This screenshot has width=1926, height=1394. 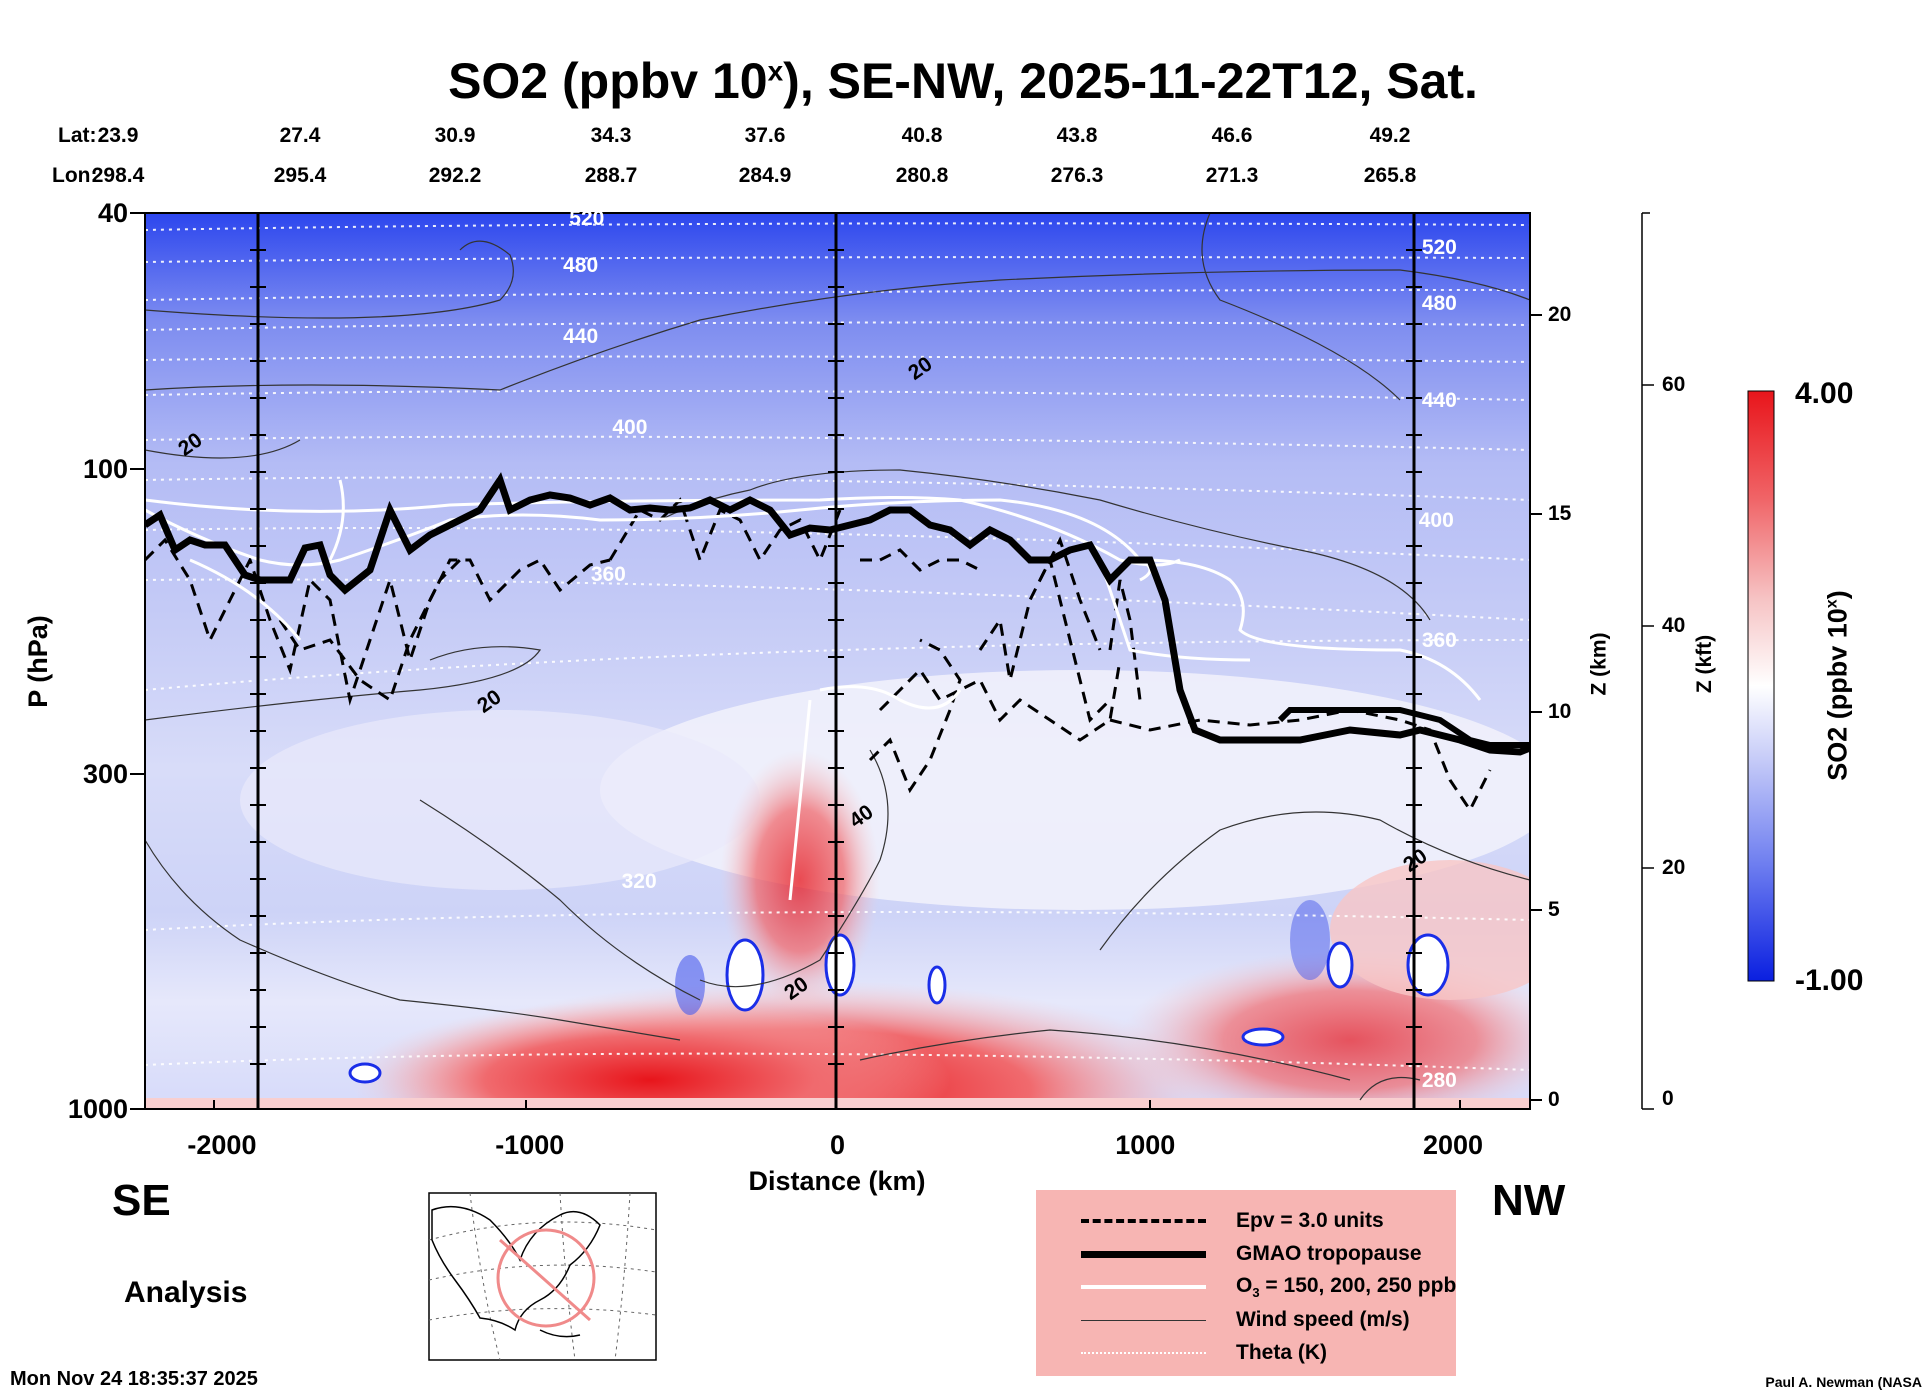 What do you see at coordinates (837, 1145) in the screenshot?
I see `x-tick-label: 0` at bounding box center [837, 1145].